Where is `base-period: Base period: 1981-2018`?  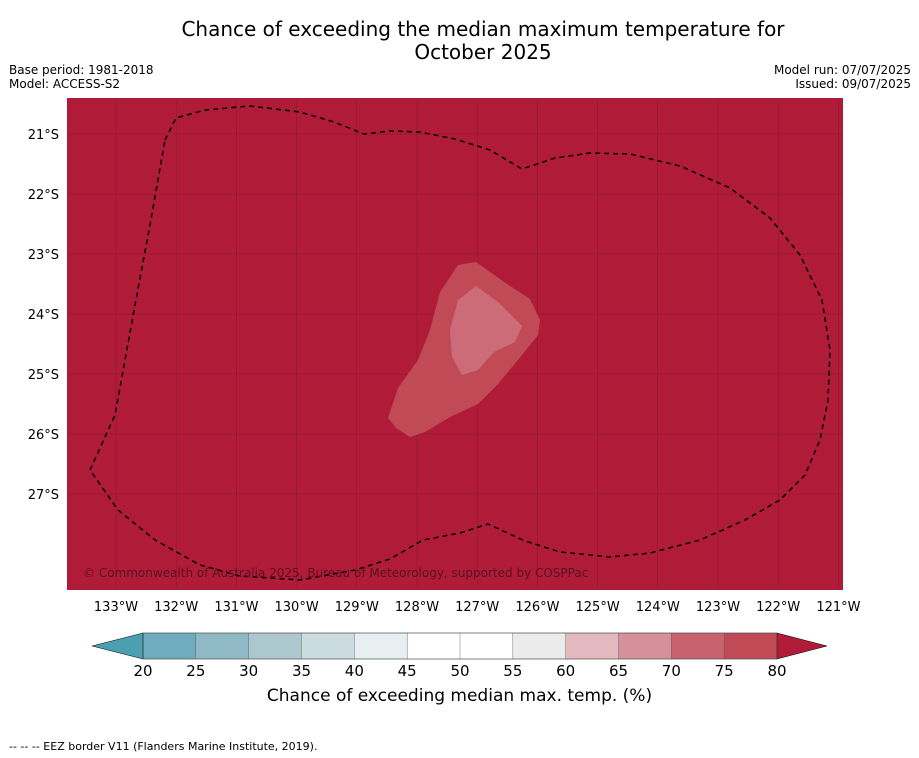 base-period: Base period: 1981-2018 is located at coordinates (81, 70).